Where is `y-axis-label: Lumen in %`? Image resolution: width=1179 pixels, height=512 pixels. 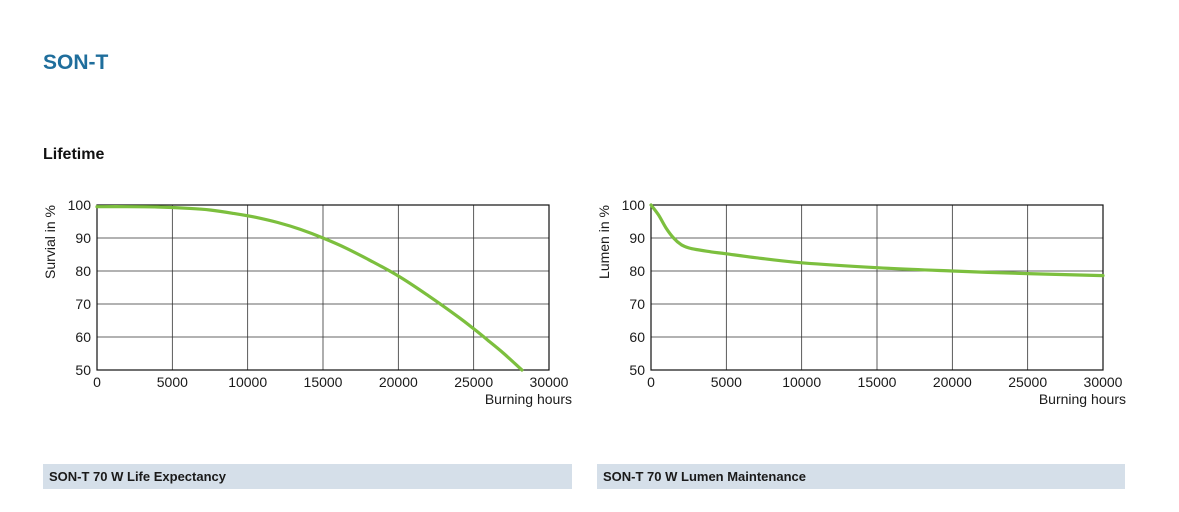 y-axis-label: Lumen in % is located at coordinates (604, 242).